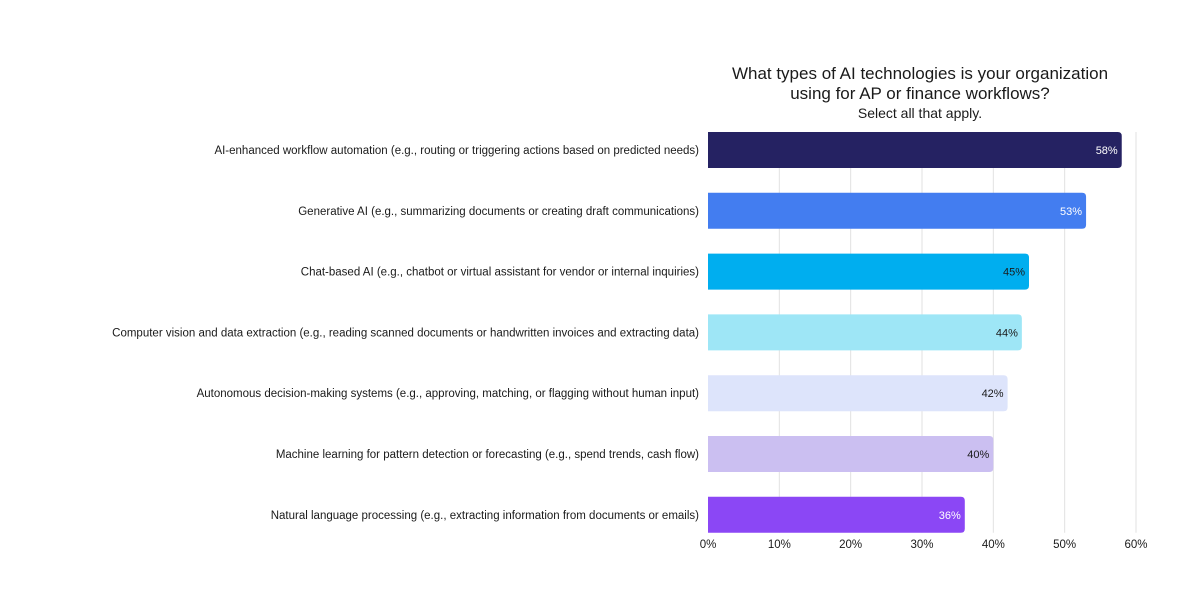 The height and width of the screenshot is (600, 1200). What do you see at coordinates (1107, 151) in the screenshot?
I see `bar-value-label: 58%` at bounding box center [1107, 151].